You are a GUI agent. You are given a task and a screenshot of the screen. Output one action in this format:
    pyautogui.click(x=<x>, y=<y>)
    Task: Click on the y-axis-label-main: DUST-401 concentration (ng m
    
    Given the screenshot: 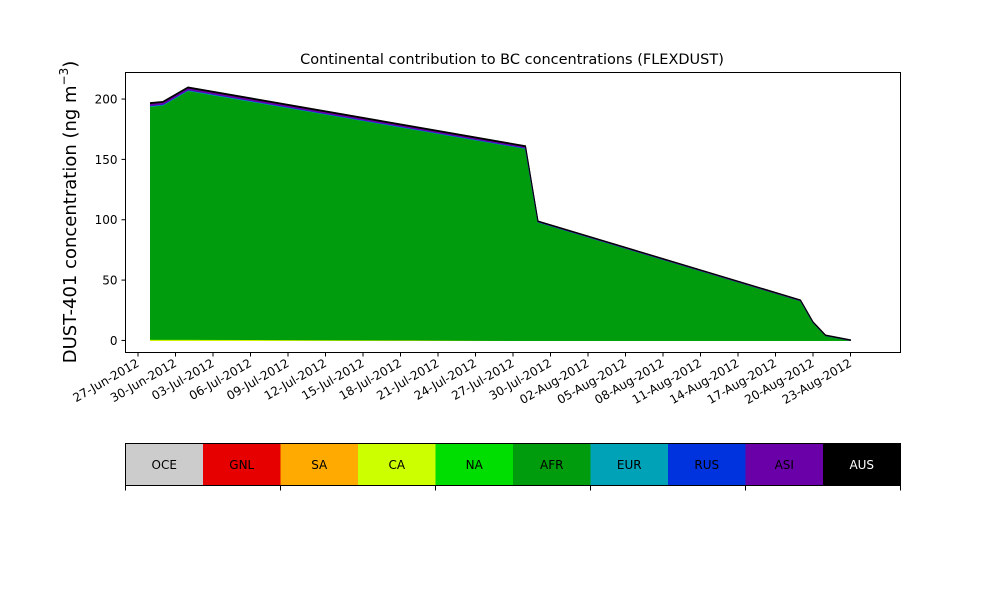 What is the action you would take?
    pyautogui.click(x=70, y=224)
    